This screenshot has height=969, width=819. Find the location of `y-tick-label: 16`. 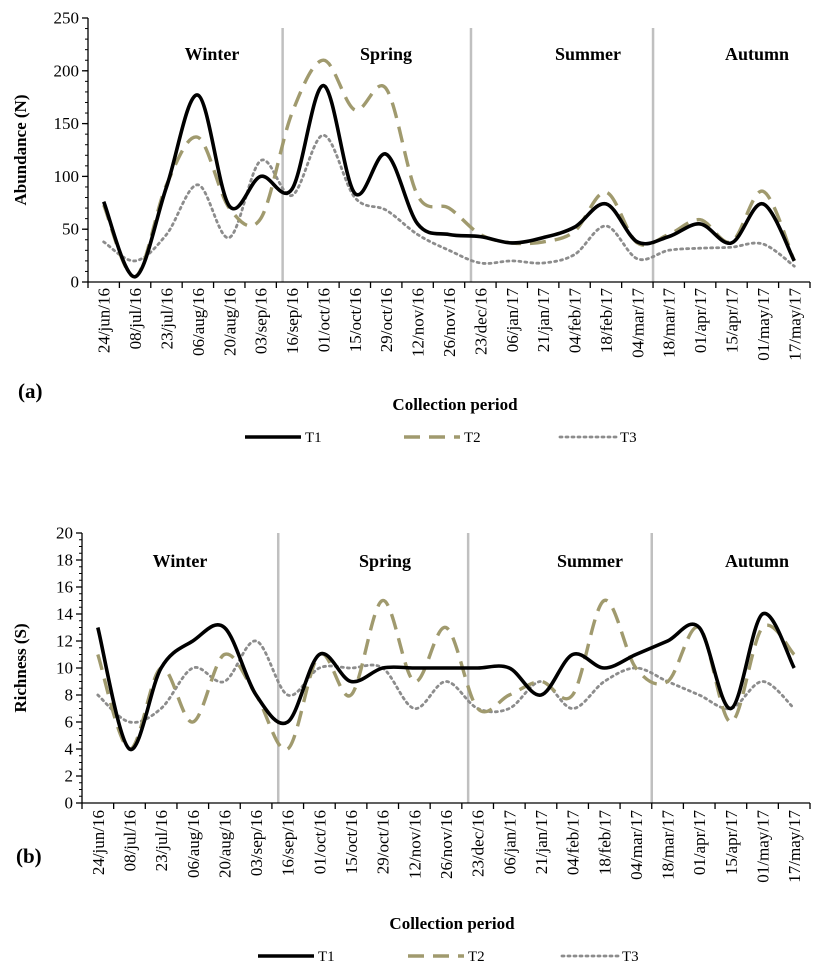

y-tick-label: 16 is located at coordinates (64, 587).